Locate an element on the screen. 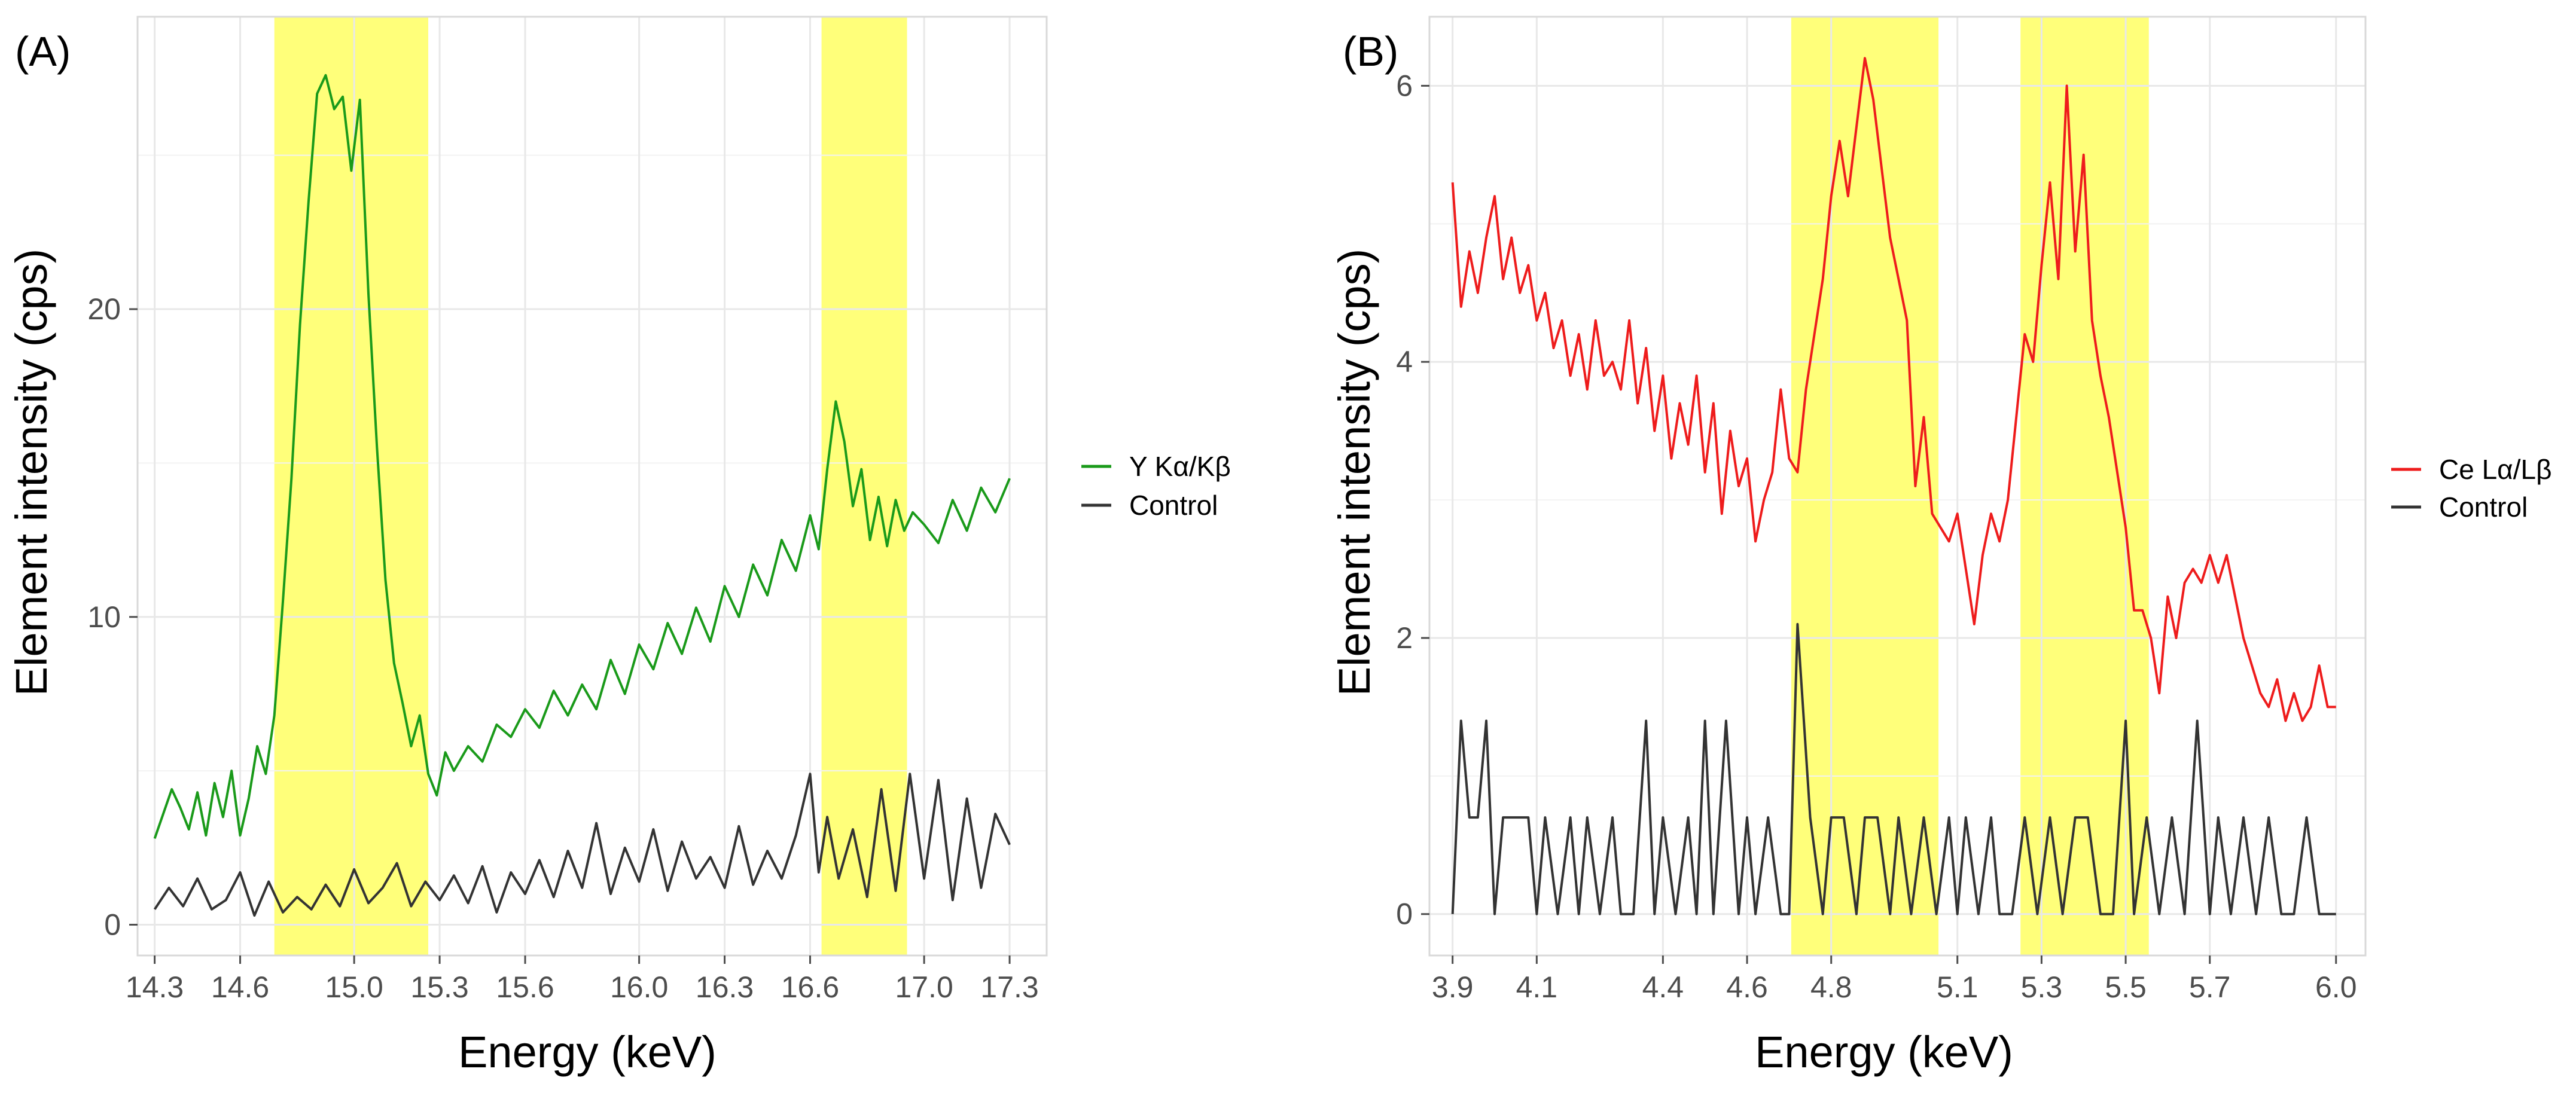  x-tick-label: 6.0 is located at coordinates (2336, 987).